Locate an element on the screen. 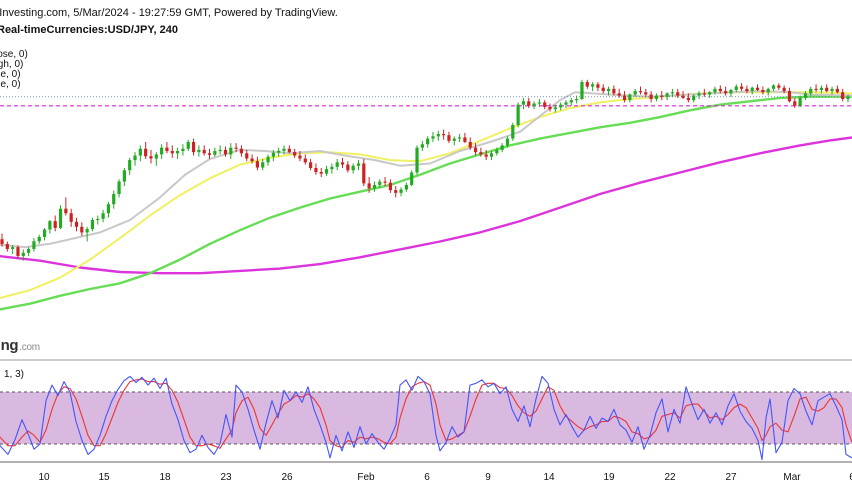 The image size is (852, 485). x-tick-label: 15 is located at coordinates (104, 477).